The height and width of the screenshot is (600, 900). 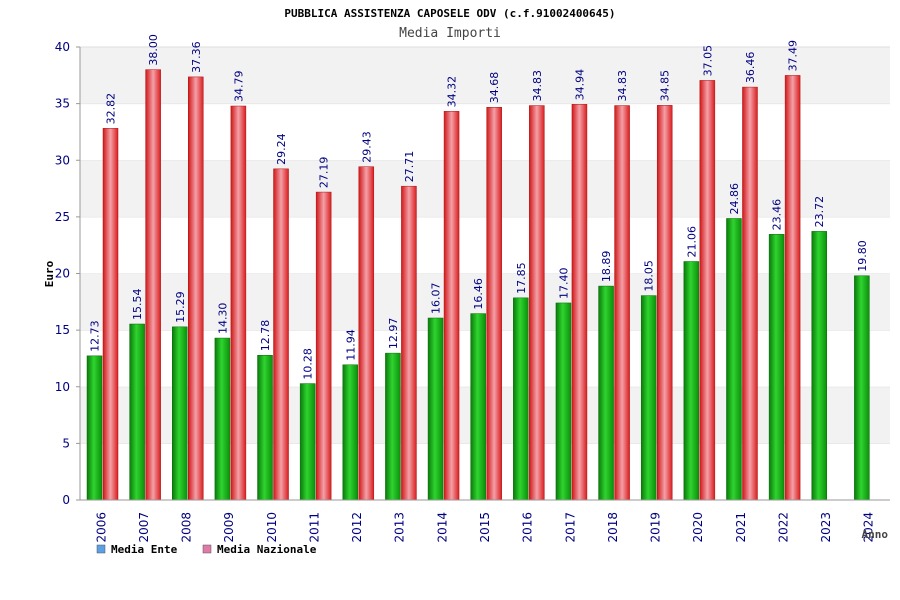 I want to click on x-tick-label: 2023, so click(x=826, y=527).